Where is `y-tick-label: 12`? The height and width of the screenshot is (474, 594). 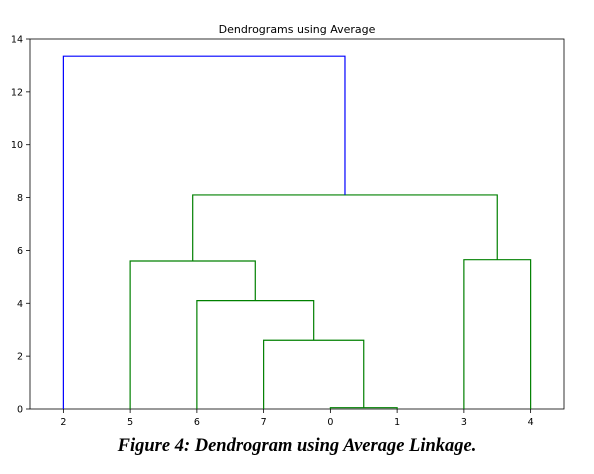
y-tick-label: 12 is located at coordinates (17, 92).